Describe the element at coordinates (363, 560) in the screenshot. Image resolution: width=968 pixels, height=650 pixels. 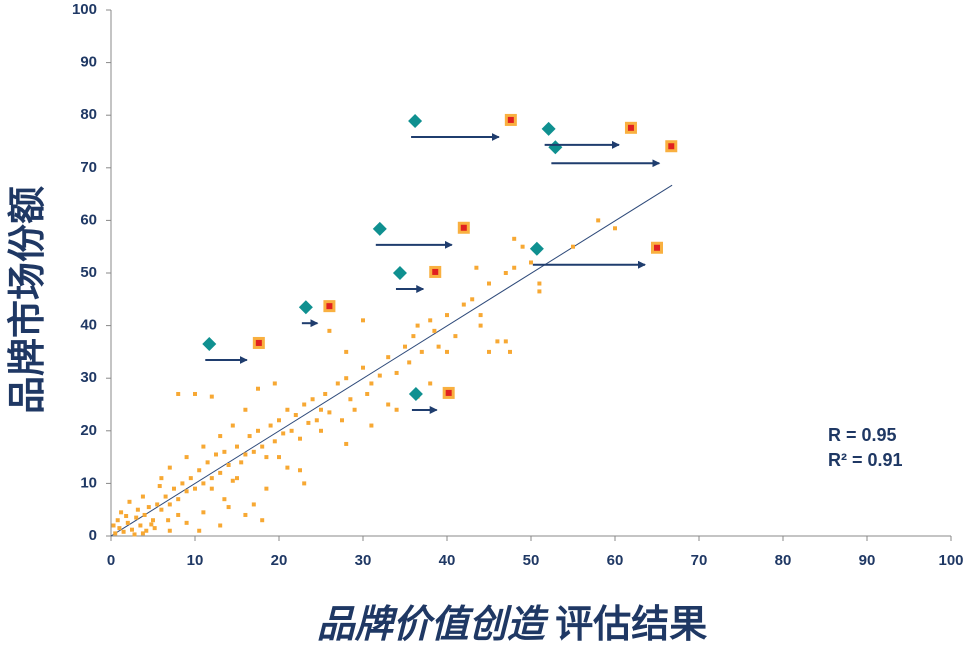
I see `x-tick-label: 30` at that location.